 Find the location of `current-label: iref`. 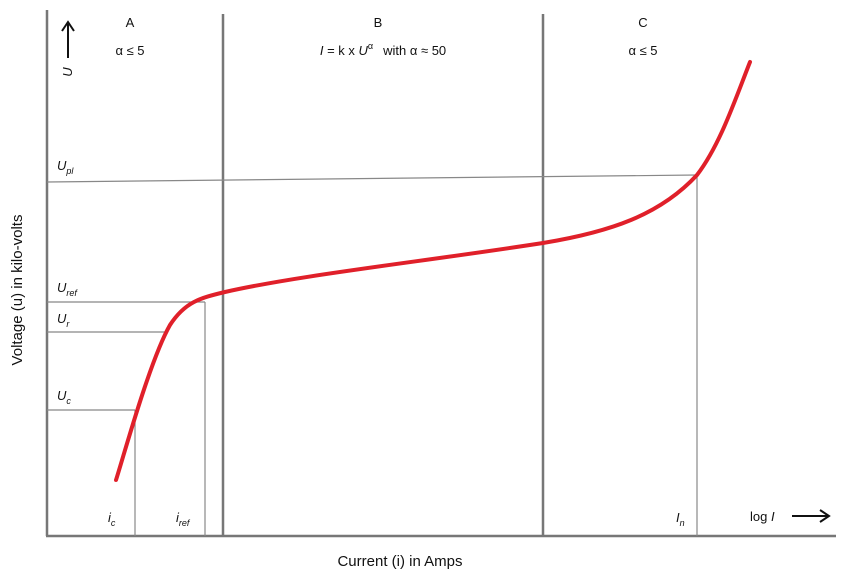

current-label: iref is located at coordinates (183, 519).